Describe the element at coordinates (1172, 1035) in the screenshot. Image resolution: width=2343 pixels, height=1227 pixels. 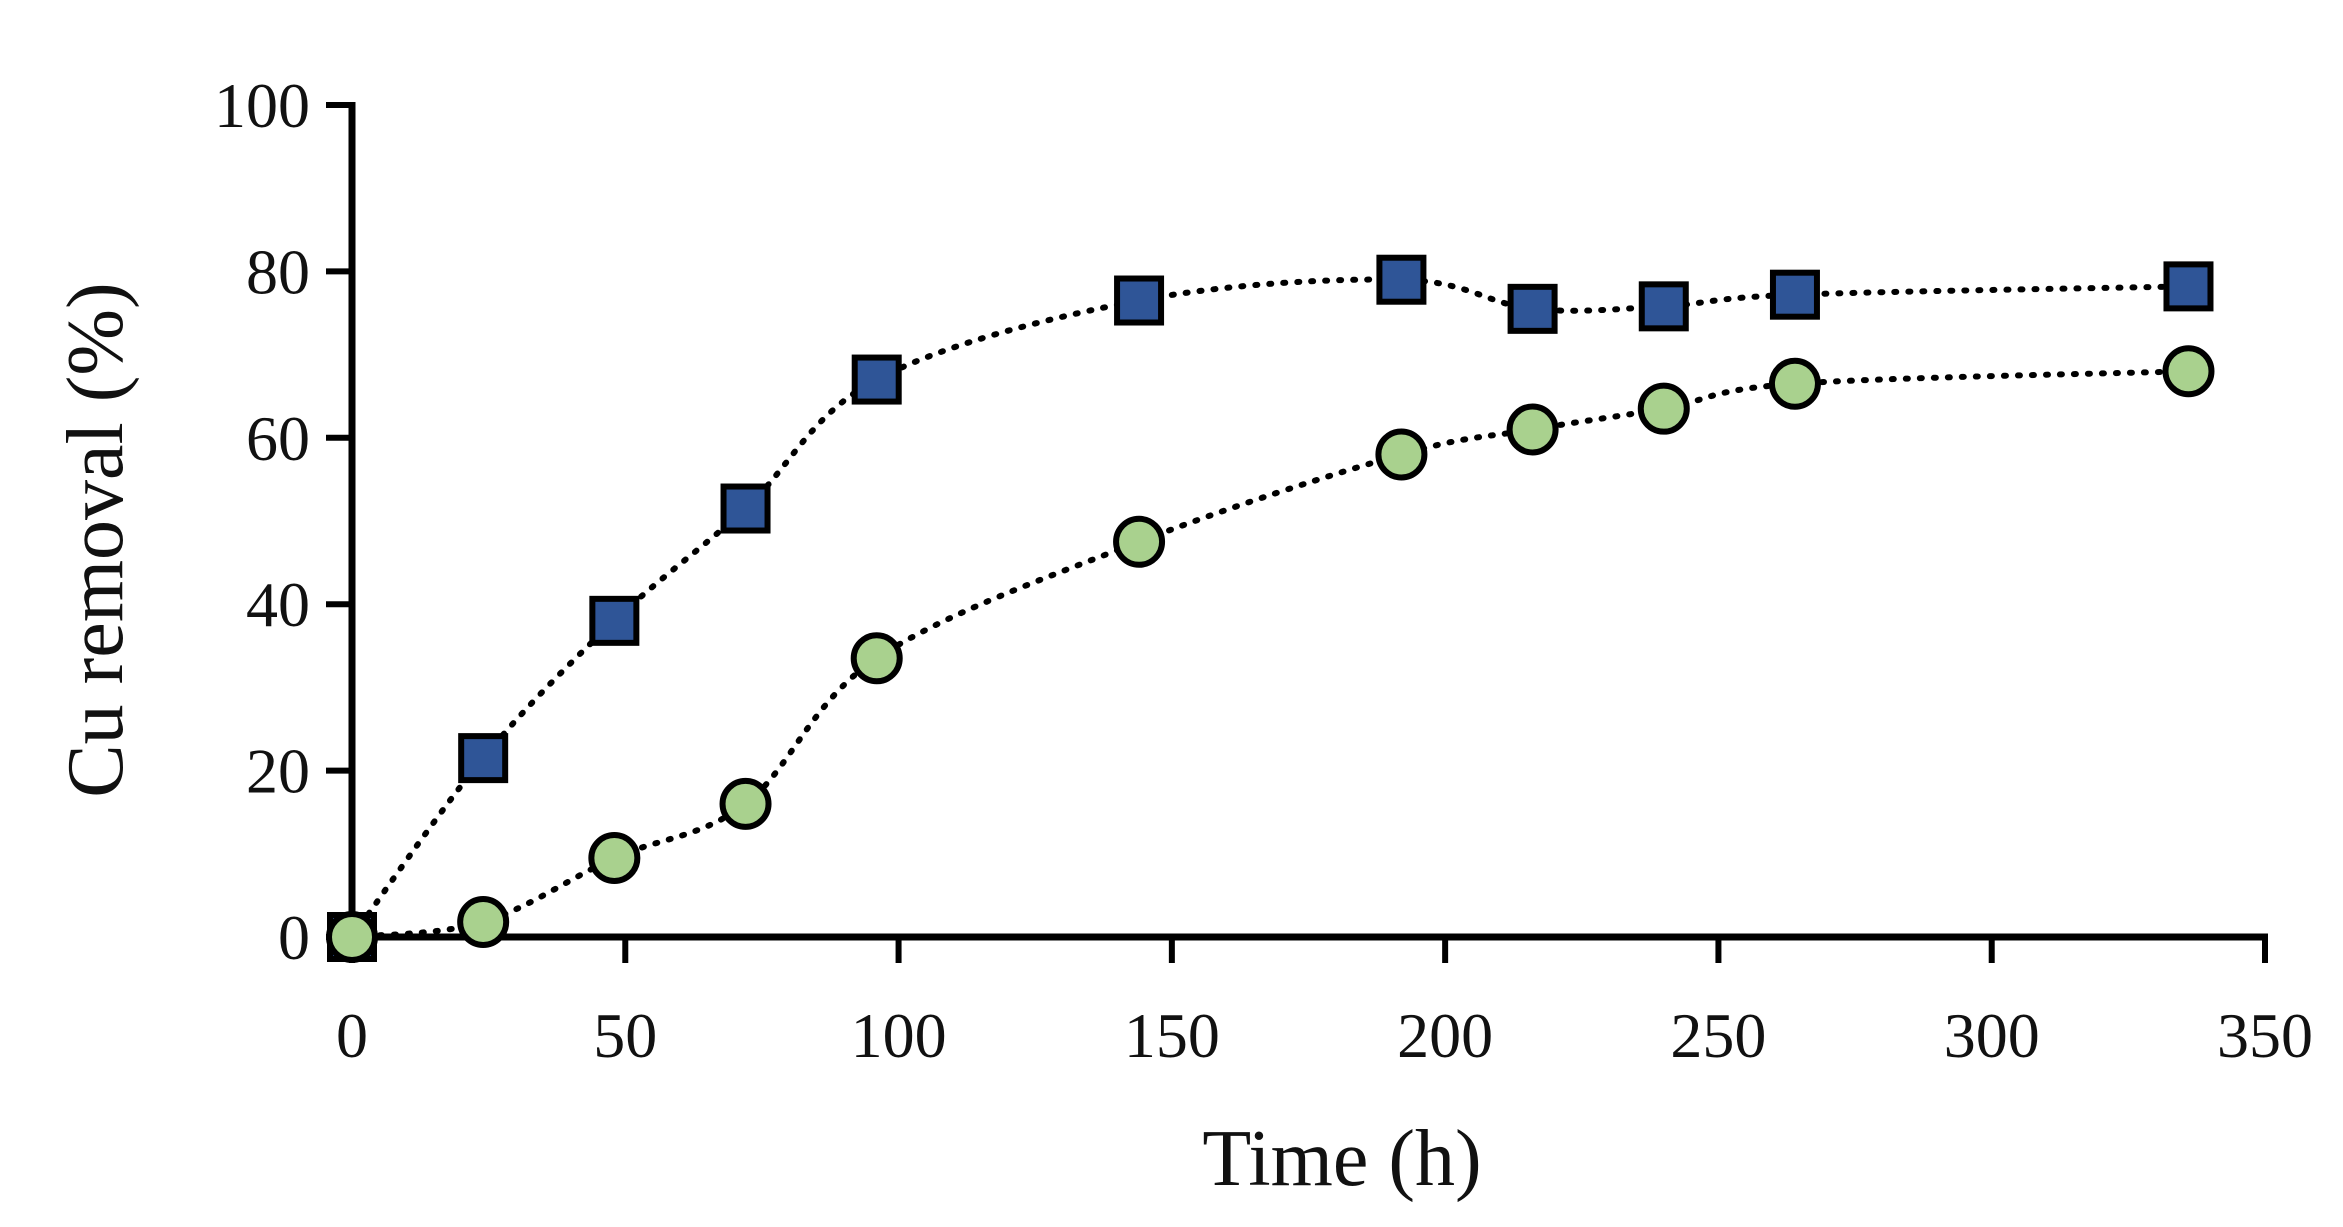
I see `x-tick-label-150: 150` at that location.